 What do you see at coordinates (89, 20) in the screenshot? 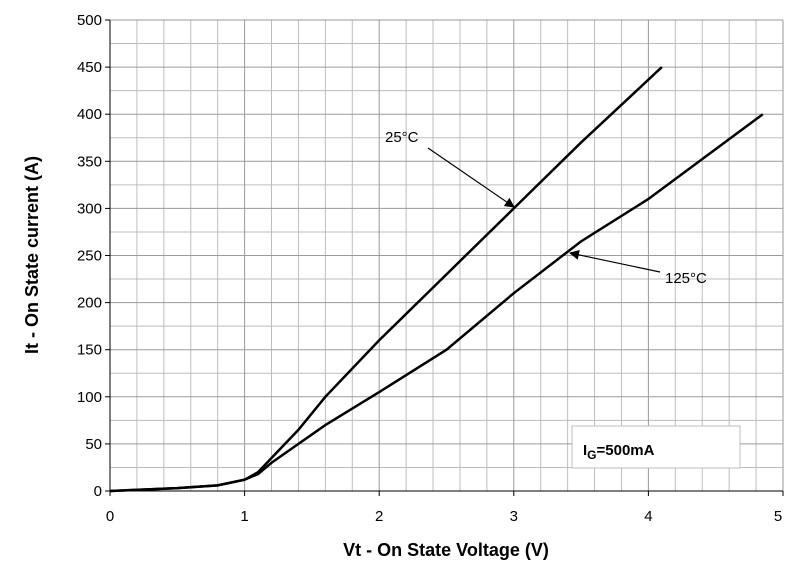
I see `y-tick-label: 500` at bounding box center [89, 20].